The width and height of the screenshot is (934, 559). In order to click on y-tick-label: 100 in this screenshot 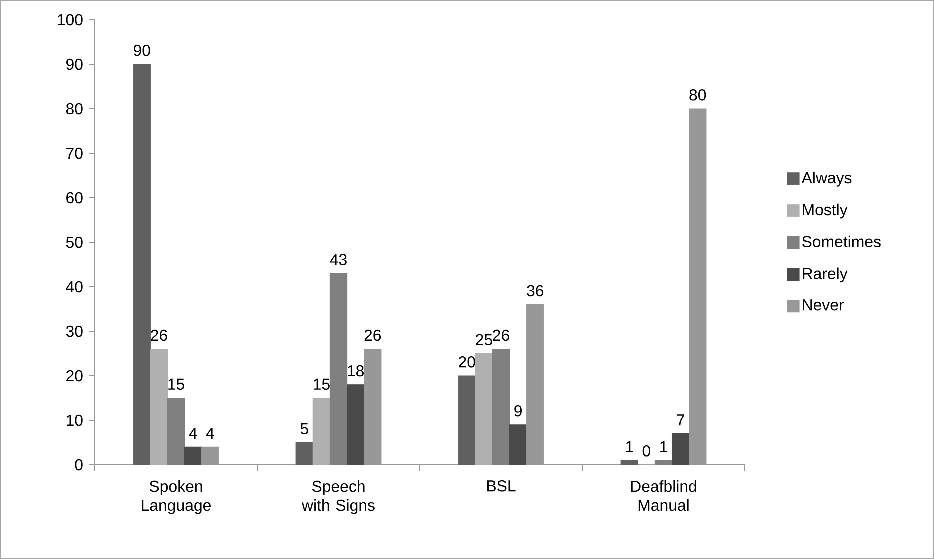, I will do `click(70, 20)`.